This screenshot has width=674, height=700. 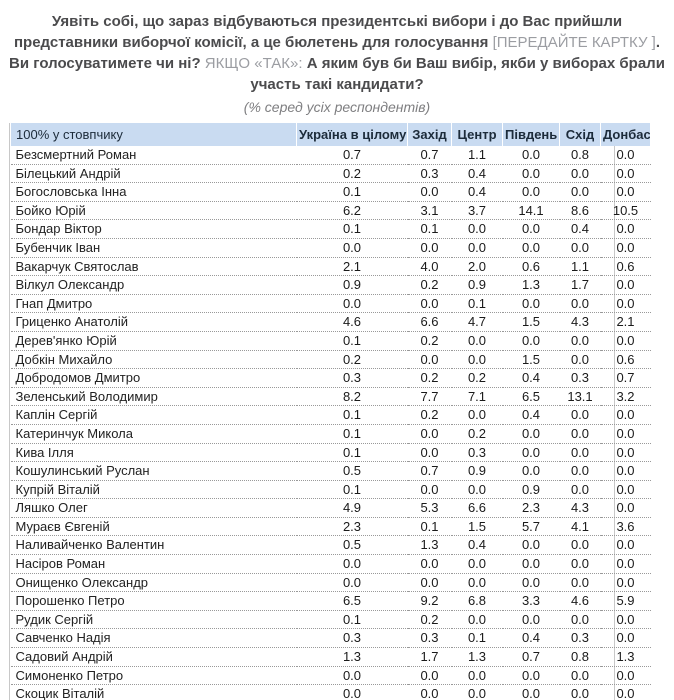 What do you see at coordinates (580, 134) in the screenshot?
I see `column-header-region: Схід` at bounding box center [580, 134].